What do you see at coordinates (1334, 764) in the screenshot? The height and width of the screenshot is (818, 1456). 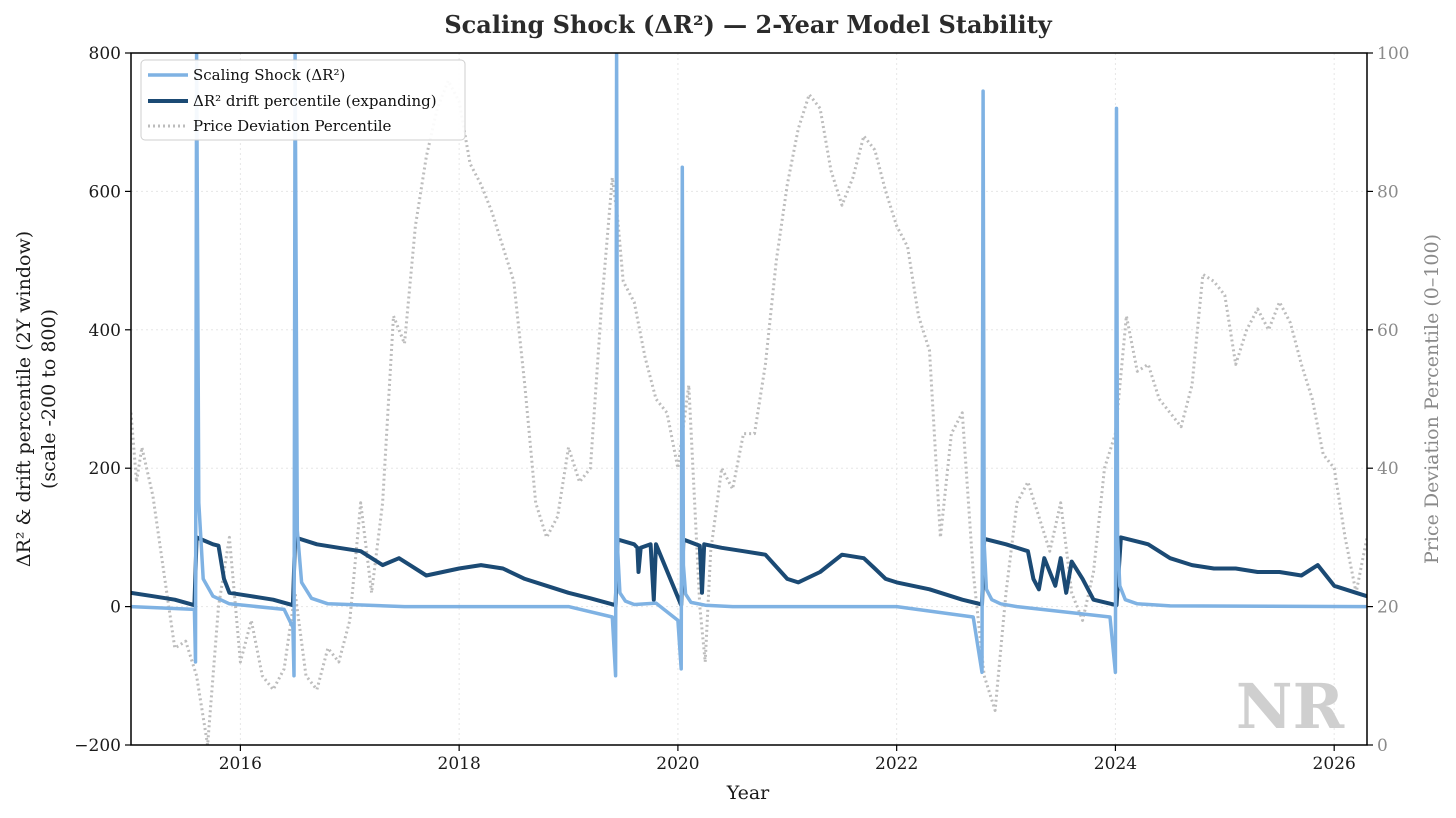 I see `x-tick-label: 2026` at bounding box center [1334, 764].